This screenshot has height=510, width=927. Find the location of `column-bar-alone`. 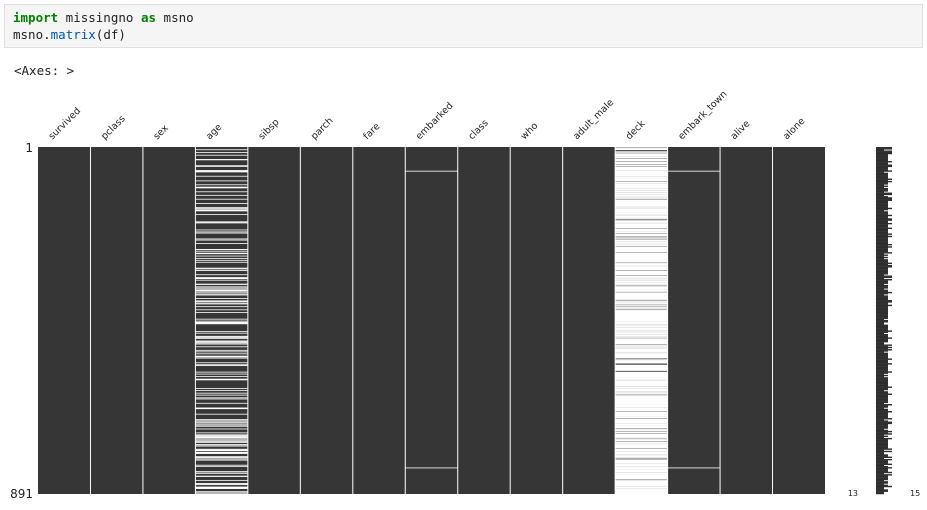

column-bar-alone is located at coordinates (798, 320).